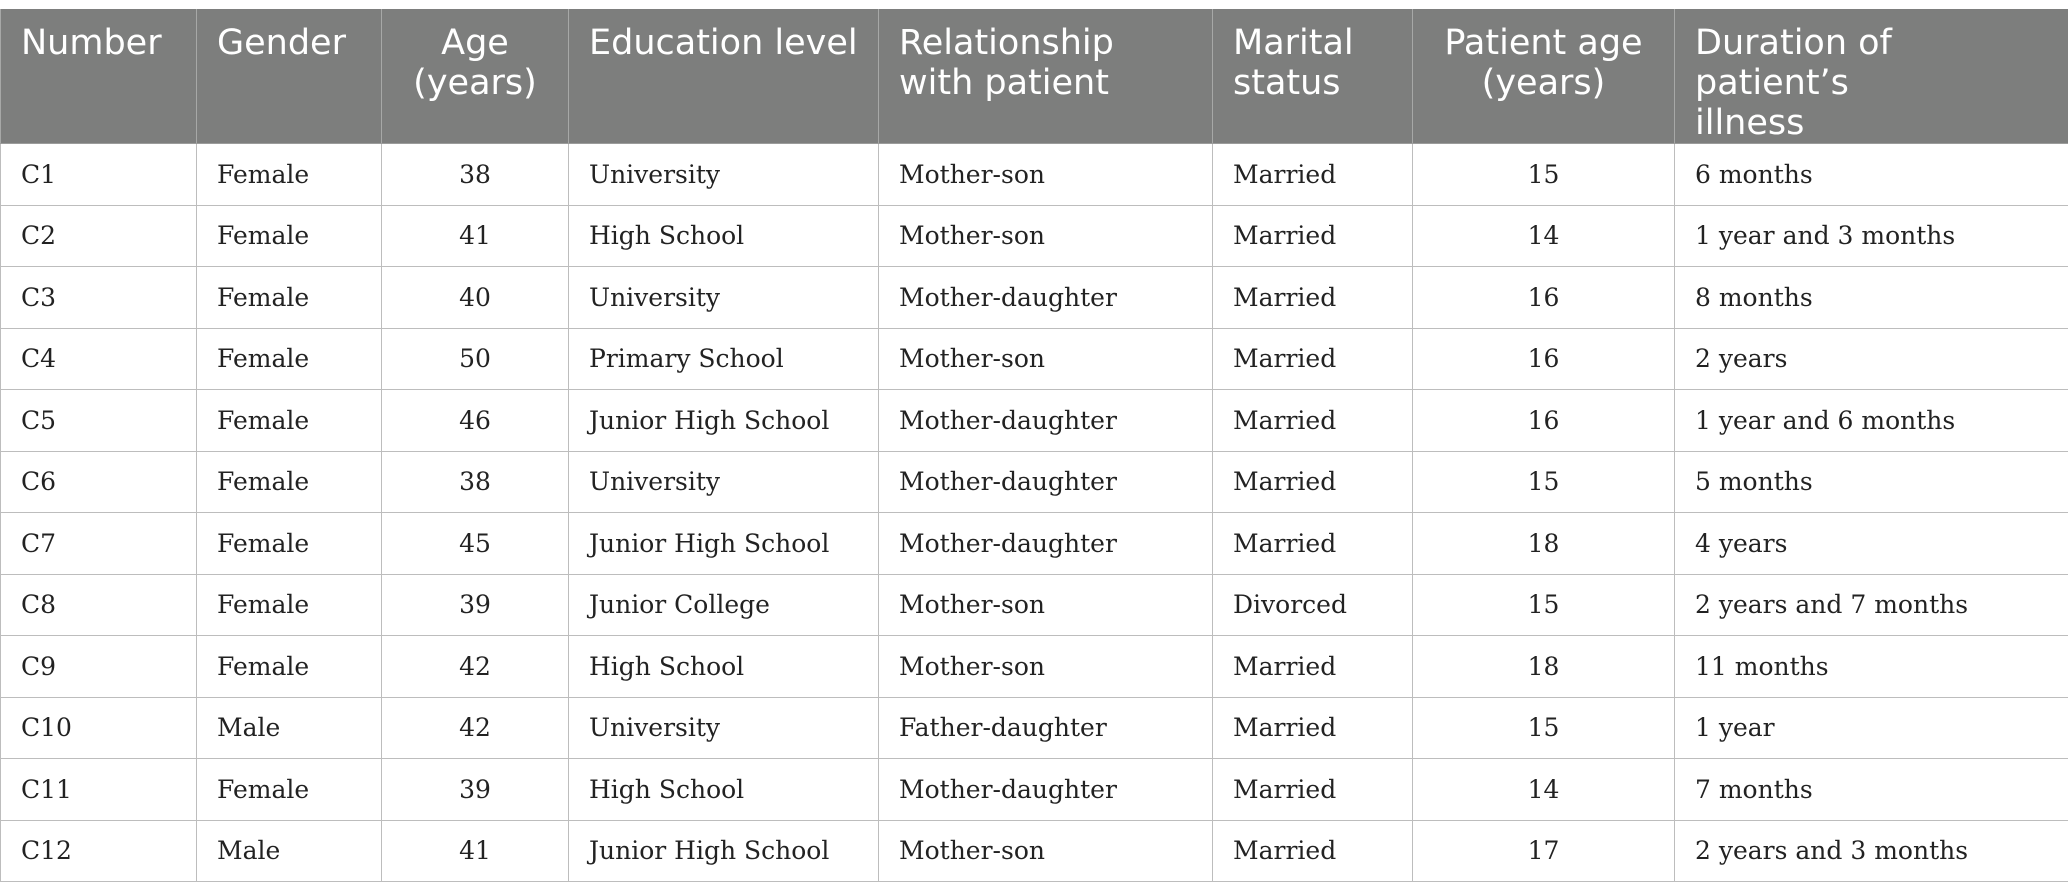  Describe the element at coordinates (1871, 605) in the screenshot. I see `illness-duration-cell: 2 years and 7 months` at that location.